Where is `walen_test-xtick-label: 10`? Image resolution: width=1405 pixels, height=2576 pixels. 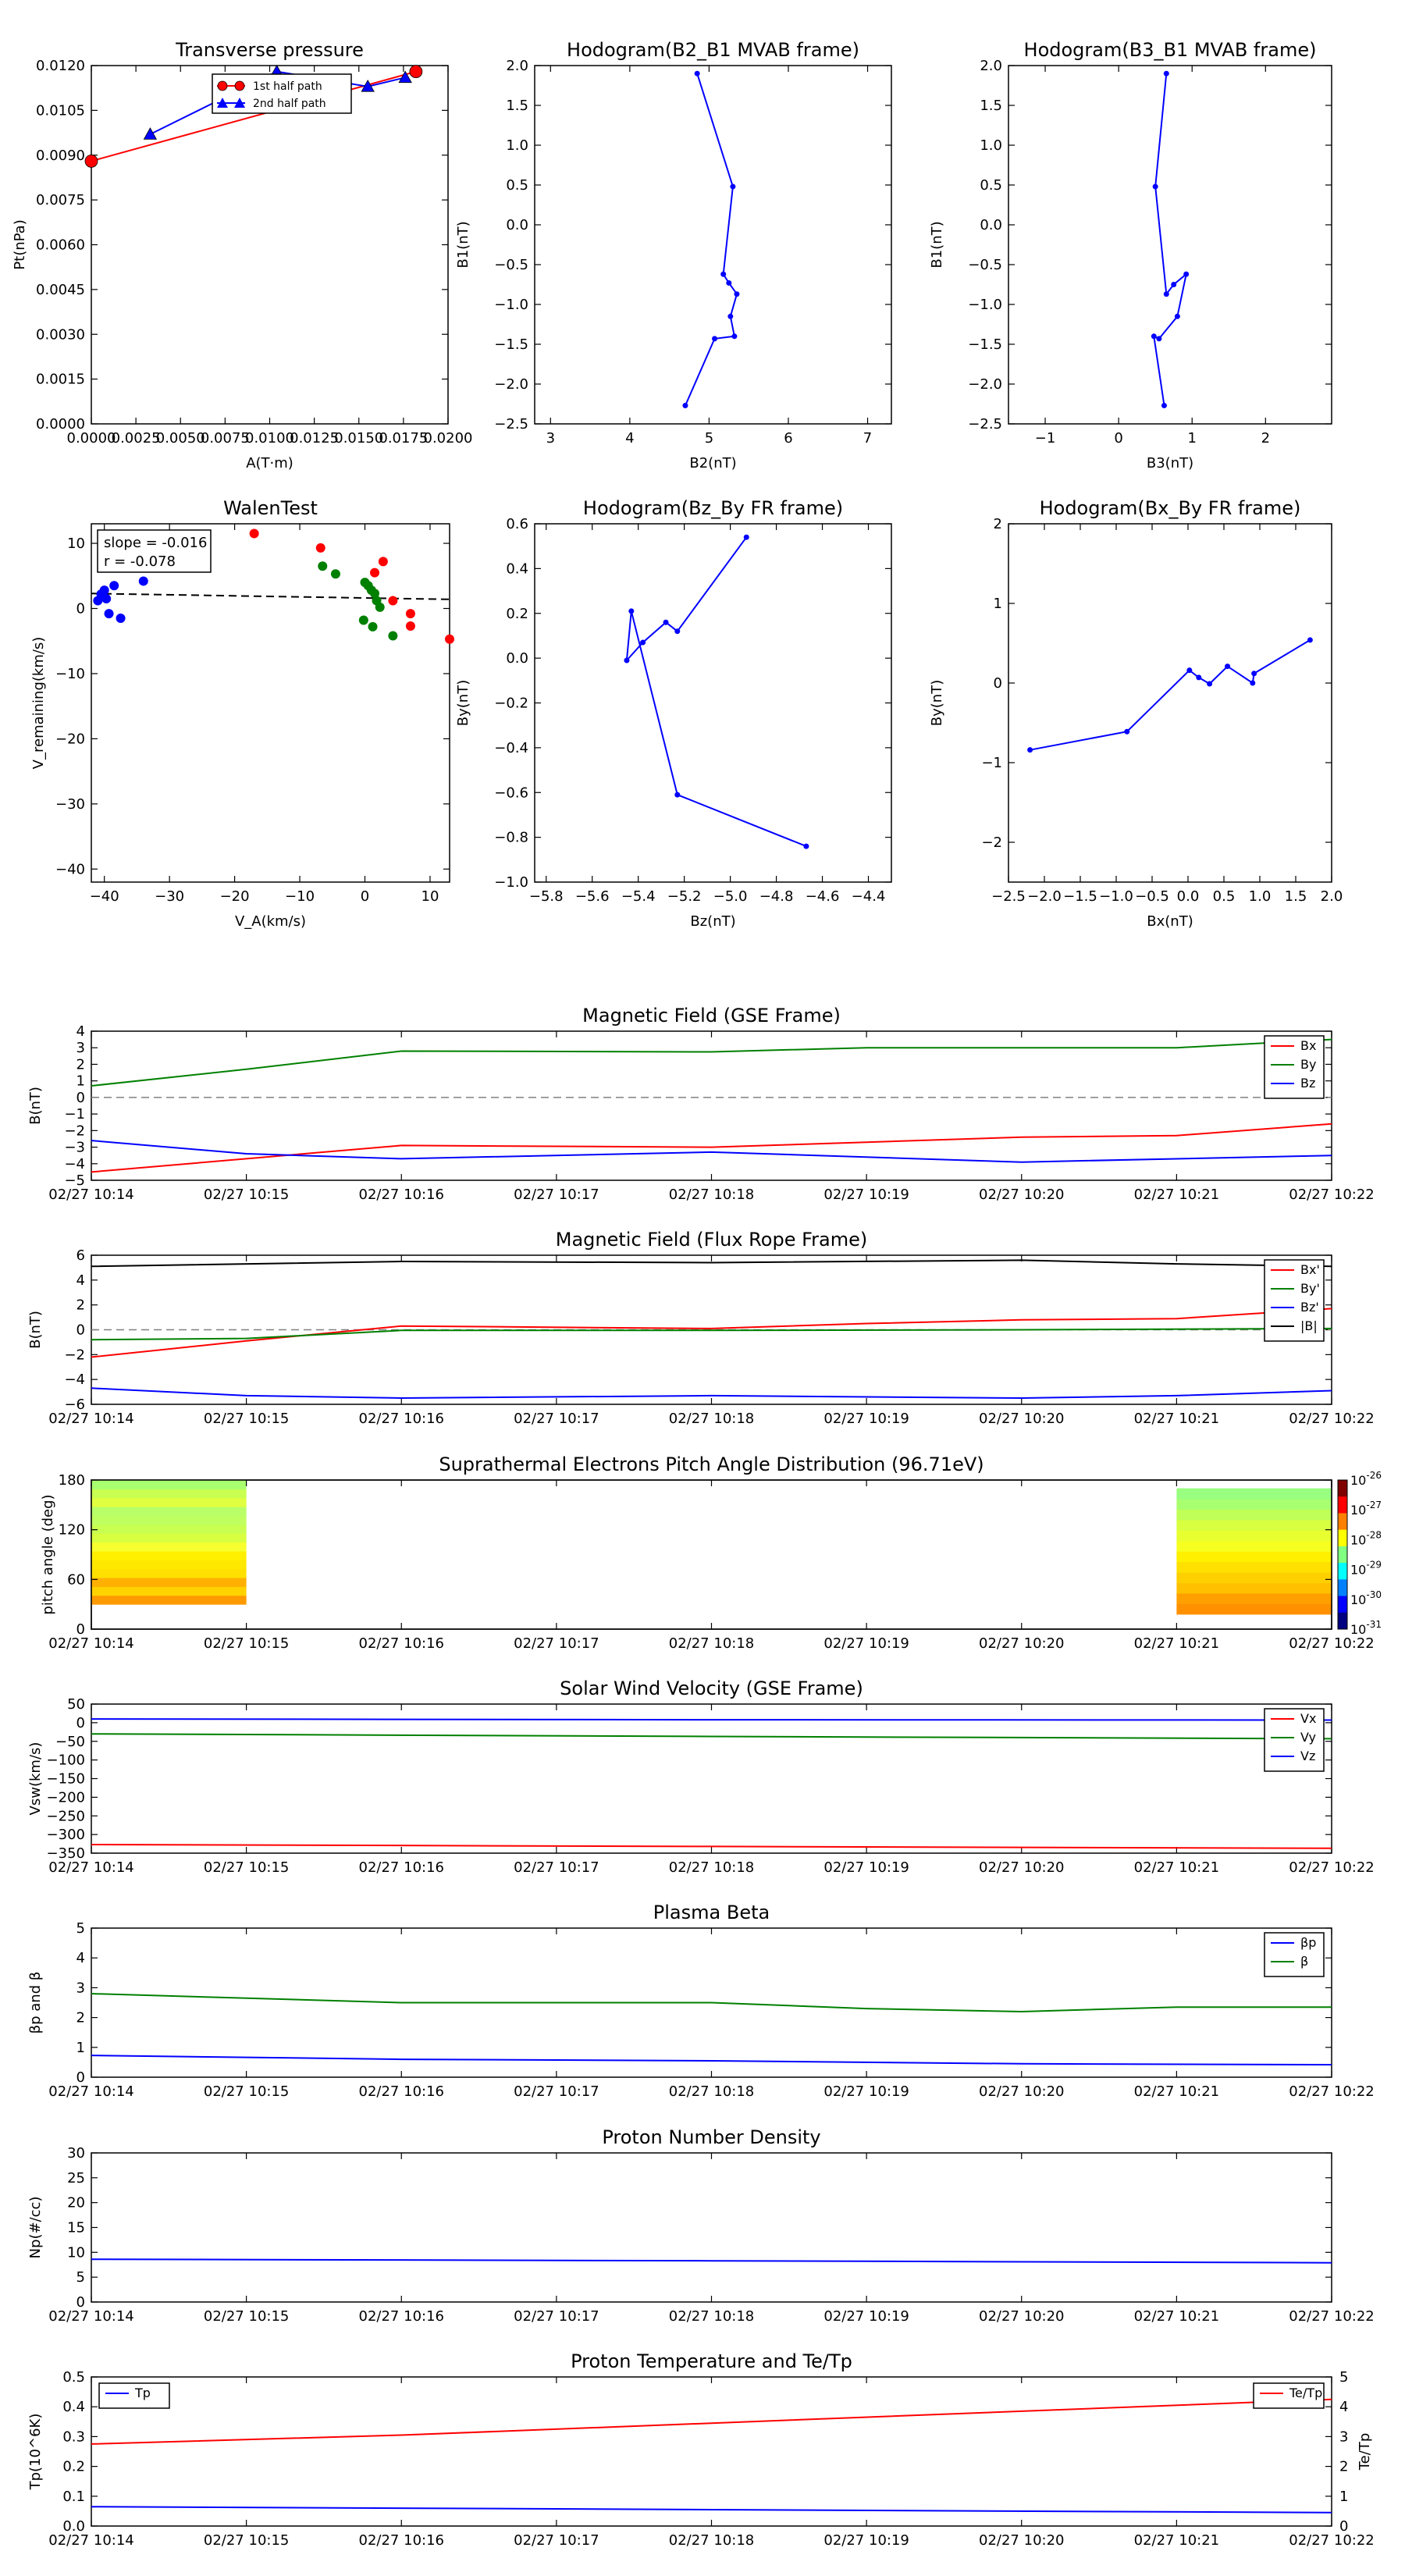 walen_test-xtick-label: 10 is located at coordinates (431, 896).